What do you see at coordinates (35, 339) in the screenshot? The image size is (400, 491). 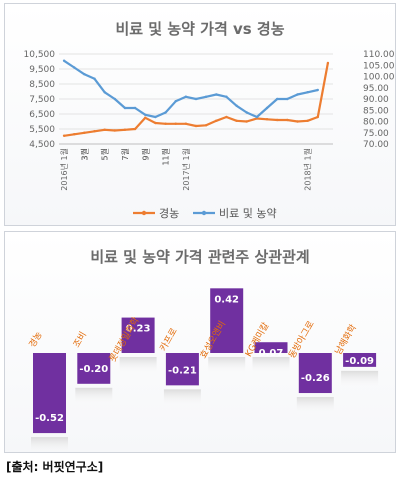 I see `category-label: 경농` at bounding box center [35, 339].